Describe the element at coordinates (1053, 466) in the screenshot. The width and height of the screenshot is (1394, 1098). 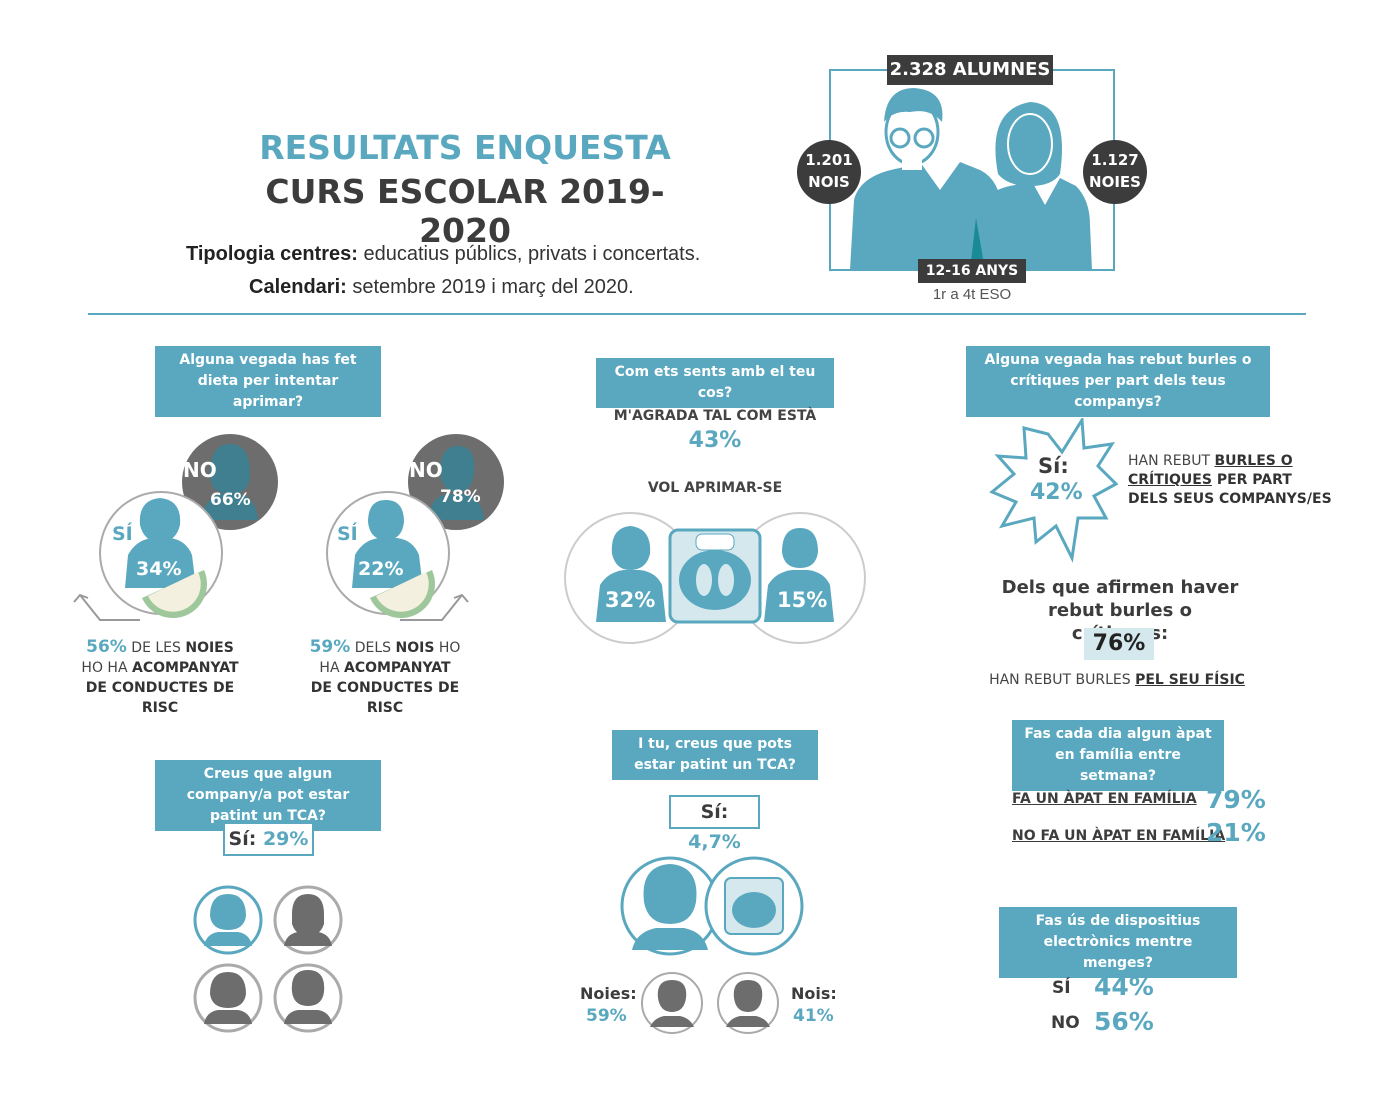
I see `bullying-si-label: Sí:` at that location.